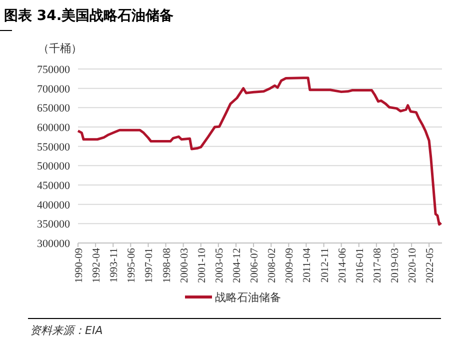 The image size is (455, 349). What do you see at coordinates (66, 330) in the screenshot?
I see `text: 资料来源：EIA` at bounding box center [66, 330].